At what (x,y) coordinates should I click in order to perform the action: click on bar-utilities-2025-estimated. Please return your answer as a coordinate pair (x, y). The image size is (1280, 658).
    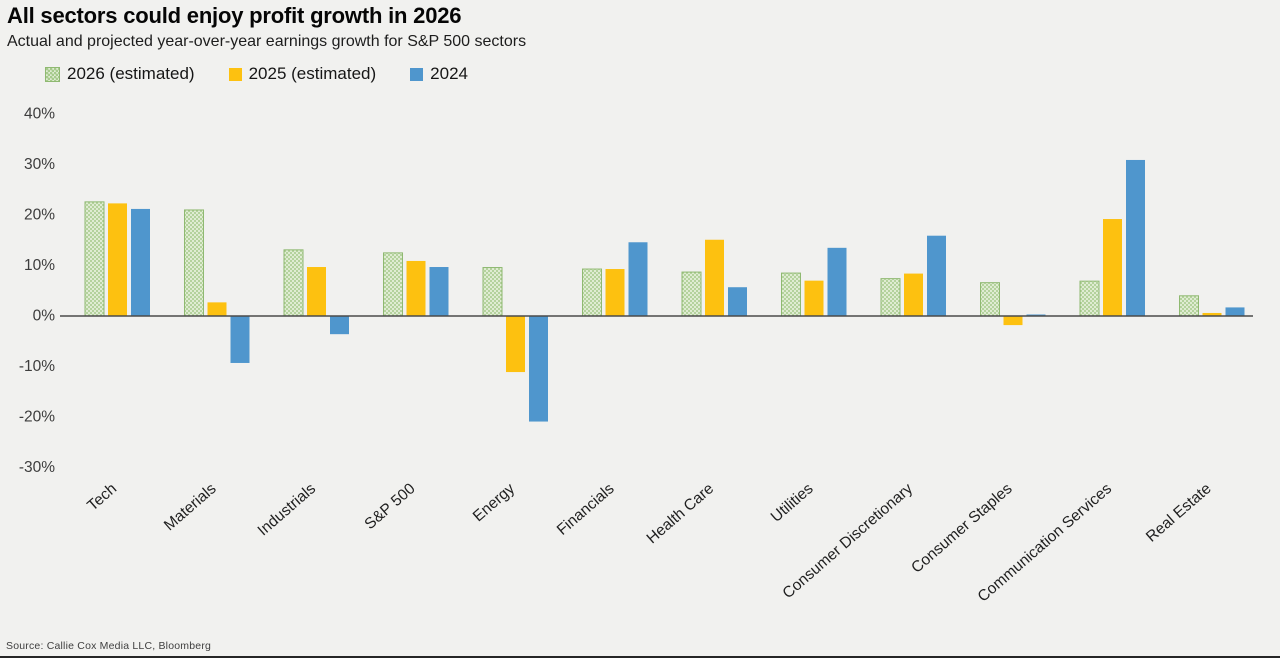
    Looking at the image, I should click on (814, 298).